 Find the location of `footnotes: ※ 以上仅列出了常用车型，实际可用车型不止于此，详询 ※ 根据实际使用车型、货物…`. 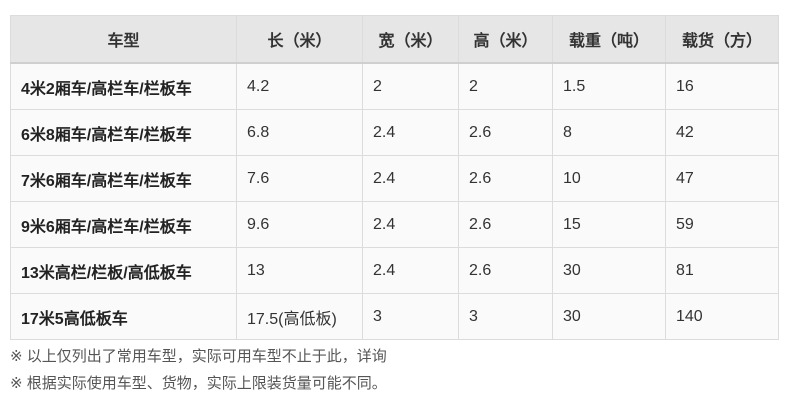

footnotes: ※ 以上仅列出了常用车型，实际可用车型不止于此，详询 ※ 根据实际使用车型、货物… is located at coordinates (198, 370).